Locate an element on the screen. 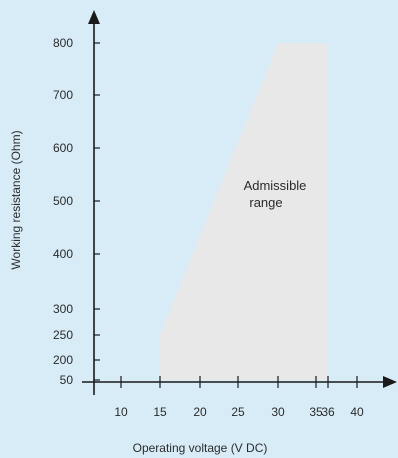 The image size is (398, 458). x-tick-label: 25 is located at coordinates (238, 412).